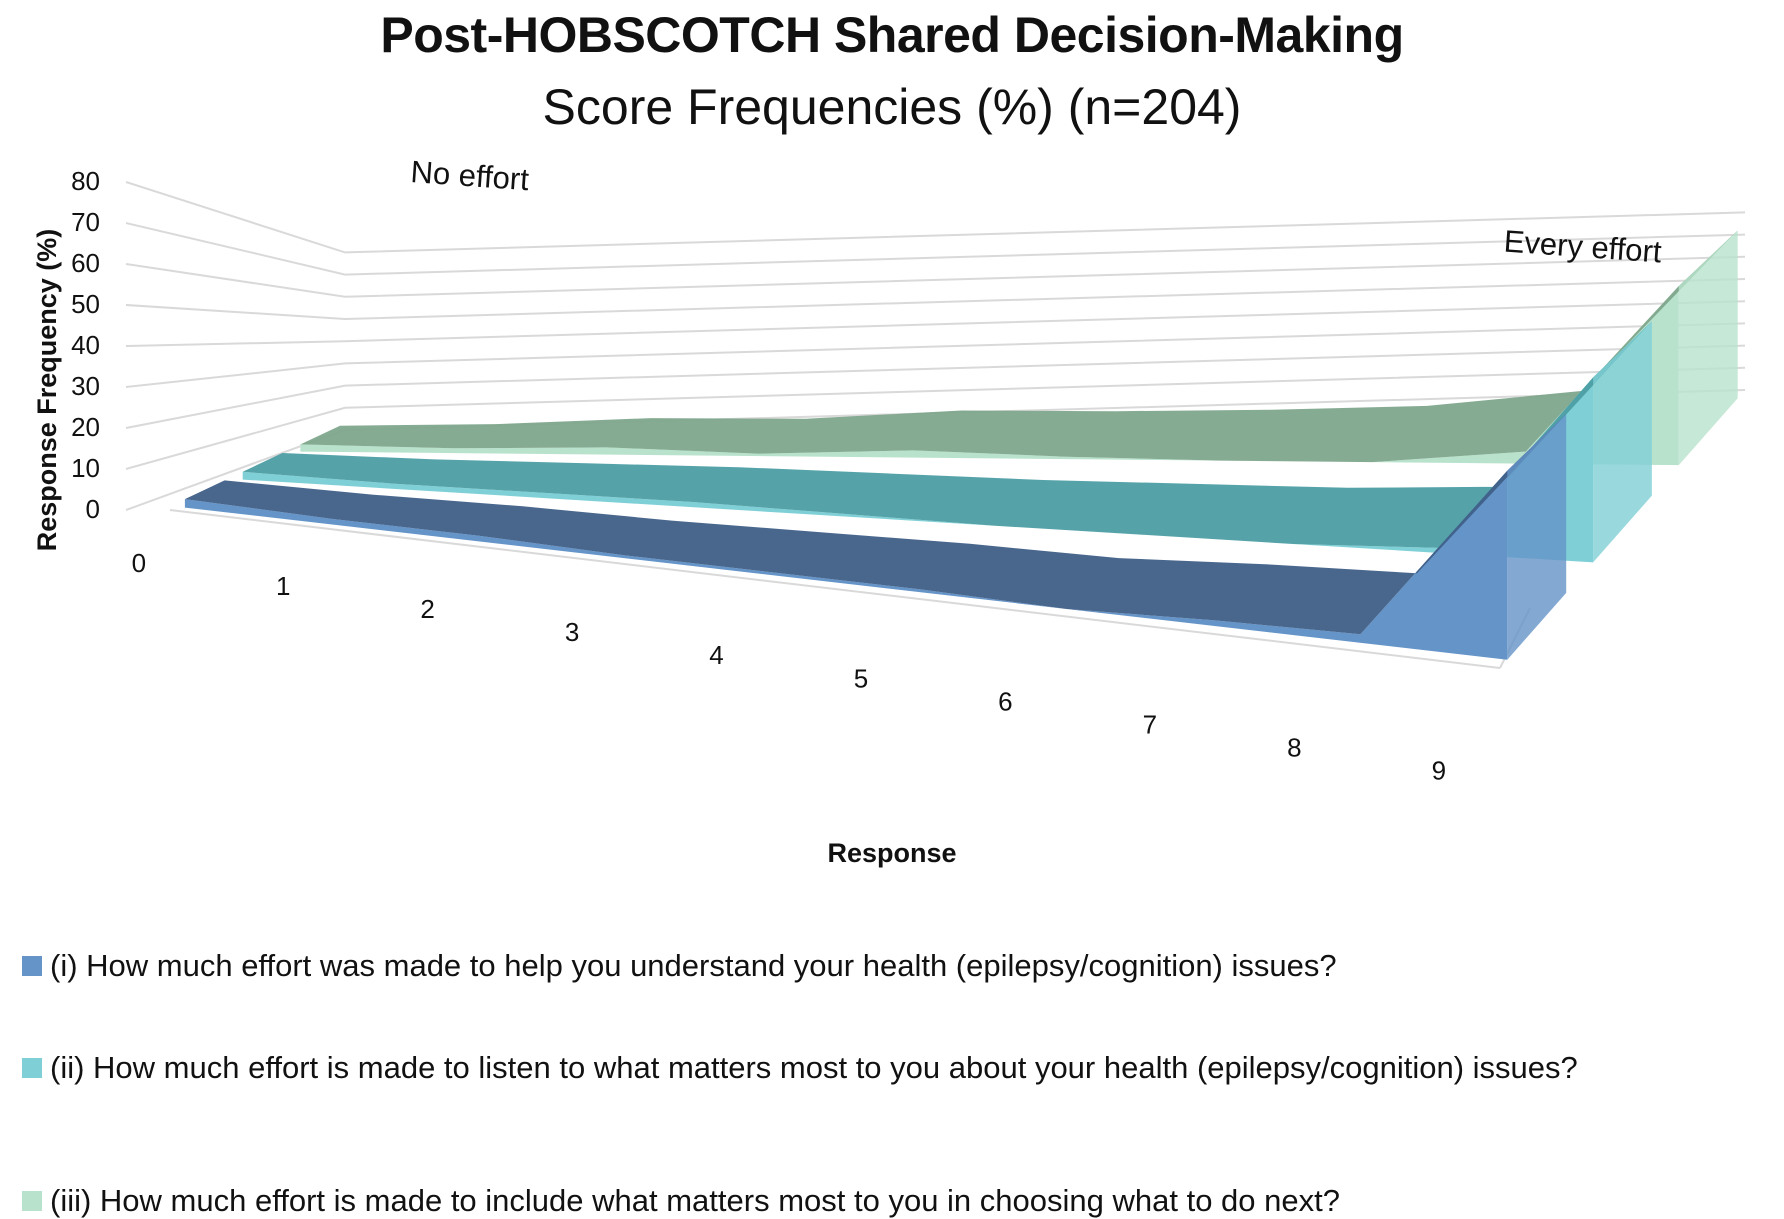  What do you see at coordinates (93, 509) in the screenshot?
I see `y-tick-label-0: 0` at bounding box center [93, 509].